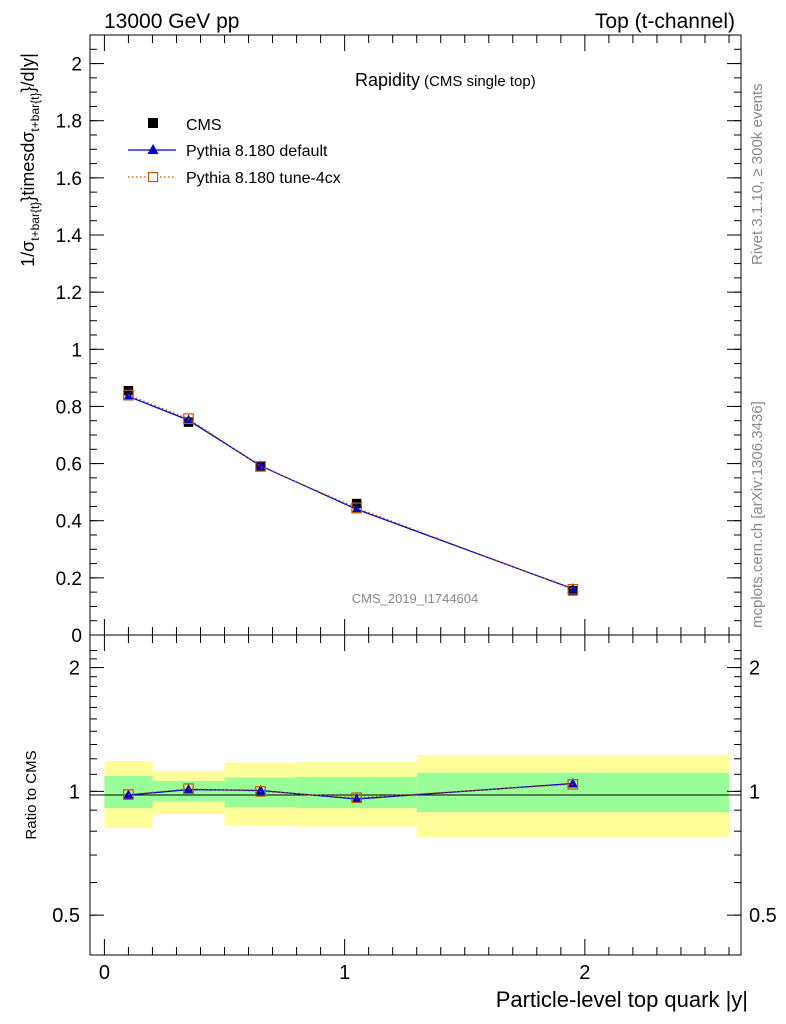 The width and height of the screenshot is (786, 1024). Describe the element at coordinates (387, 80) in the screenshot. I see `plot-title: Rapidity` at that location.